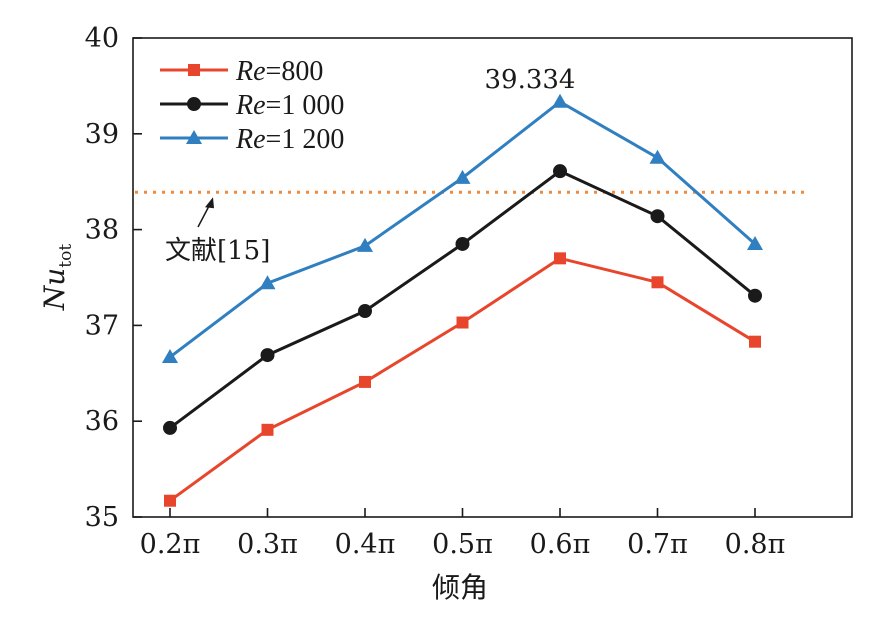 This screenshot has width=870, height=630. I want to click on x-tick-label: 0.6π, so click(560, 544).